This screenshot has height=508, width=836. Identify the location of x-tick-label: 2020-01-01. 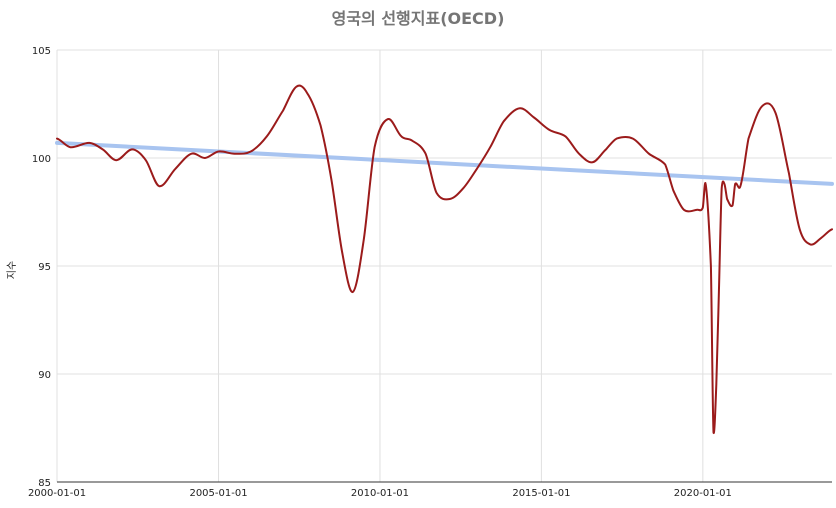
(703, 493).